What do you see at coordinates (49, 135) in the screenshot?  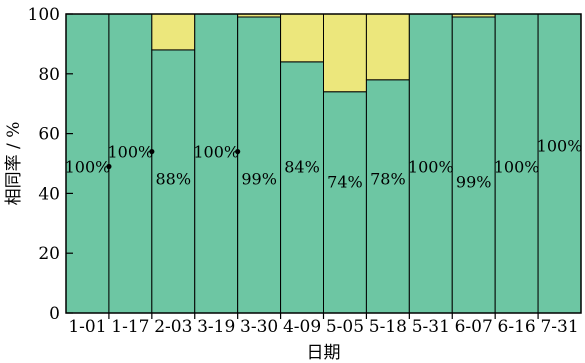 I see `y-tick-label-60: 60` at bounding box center [49, 135].